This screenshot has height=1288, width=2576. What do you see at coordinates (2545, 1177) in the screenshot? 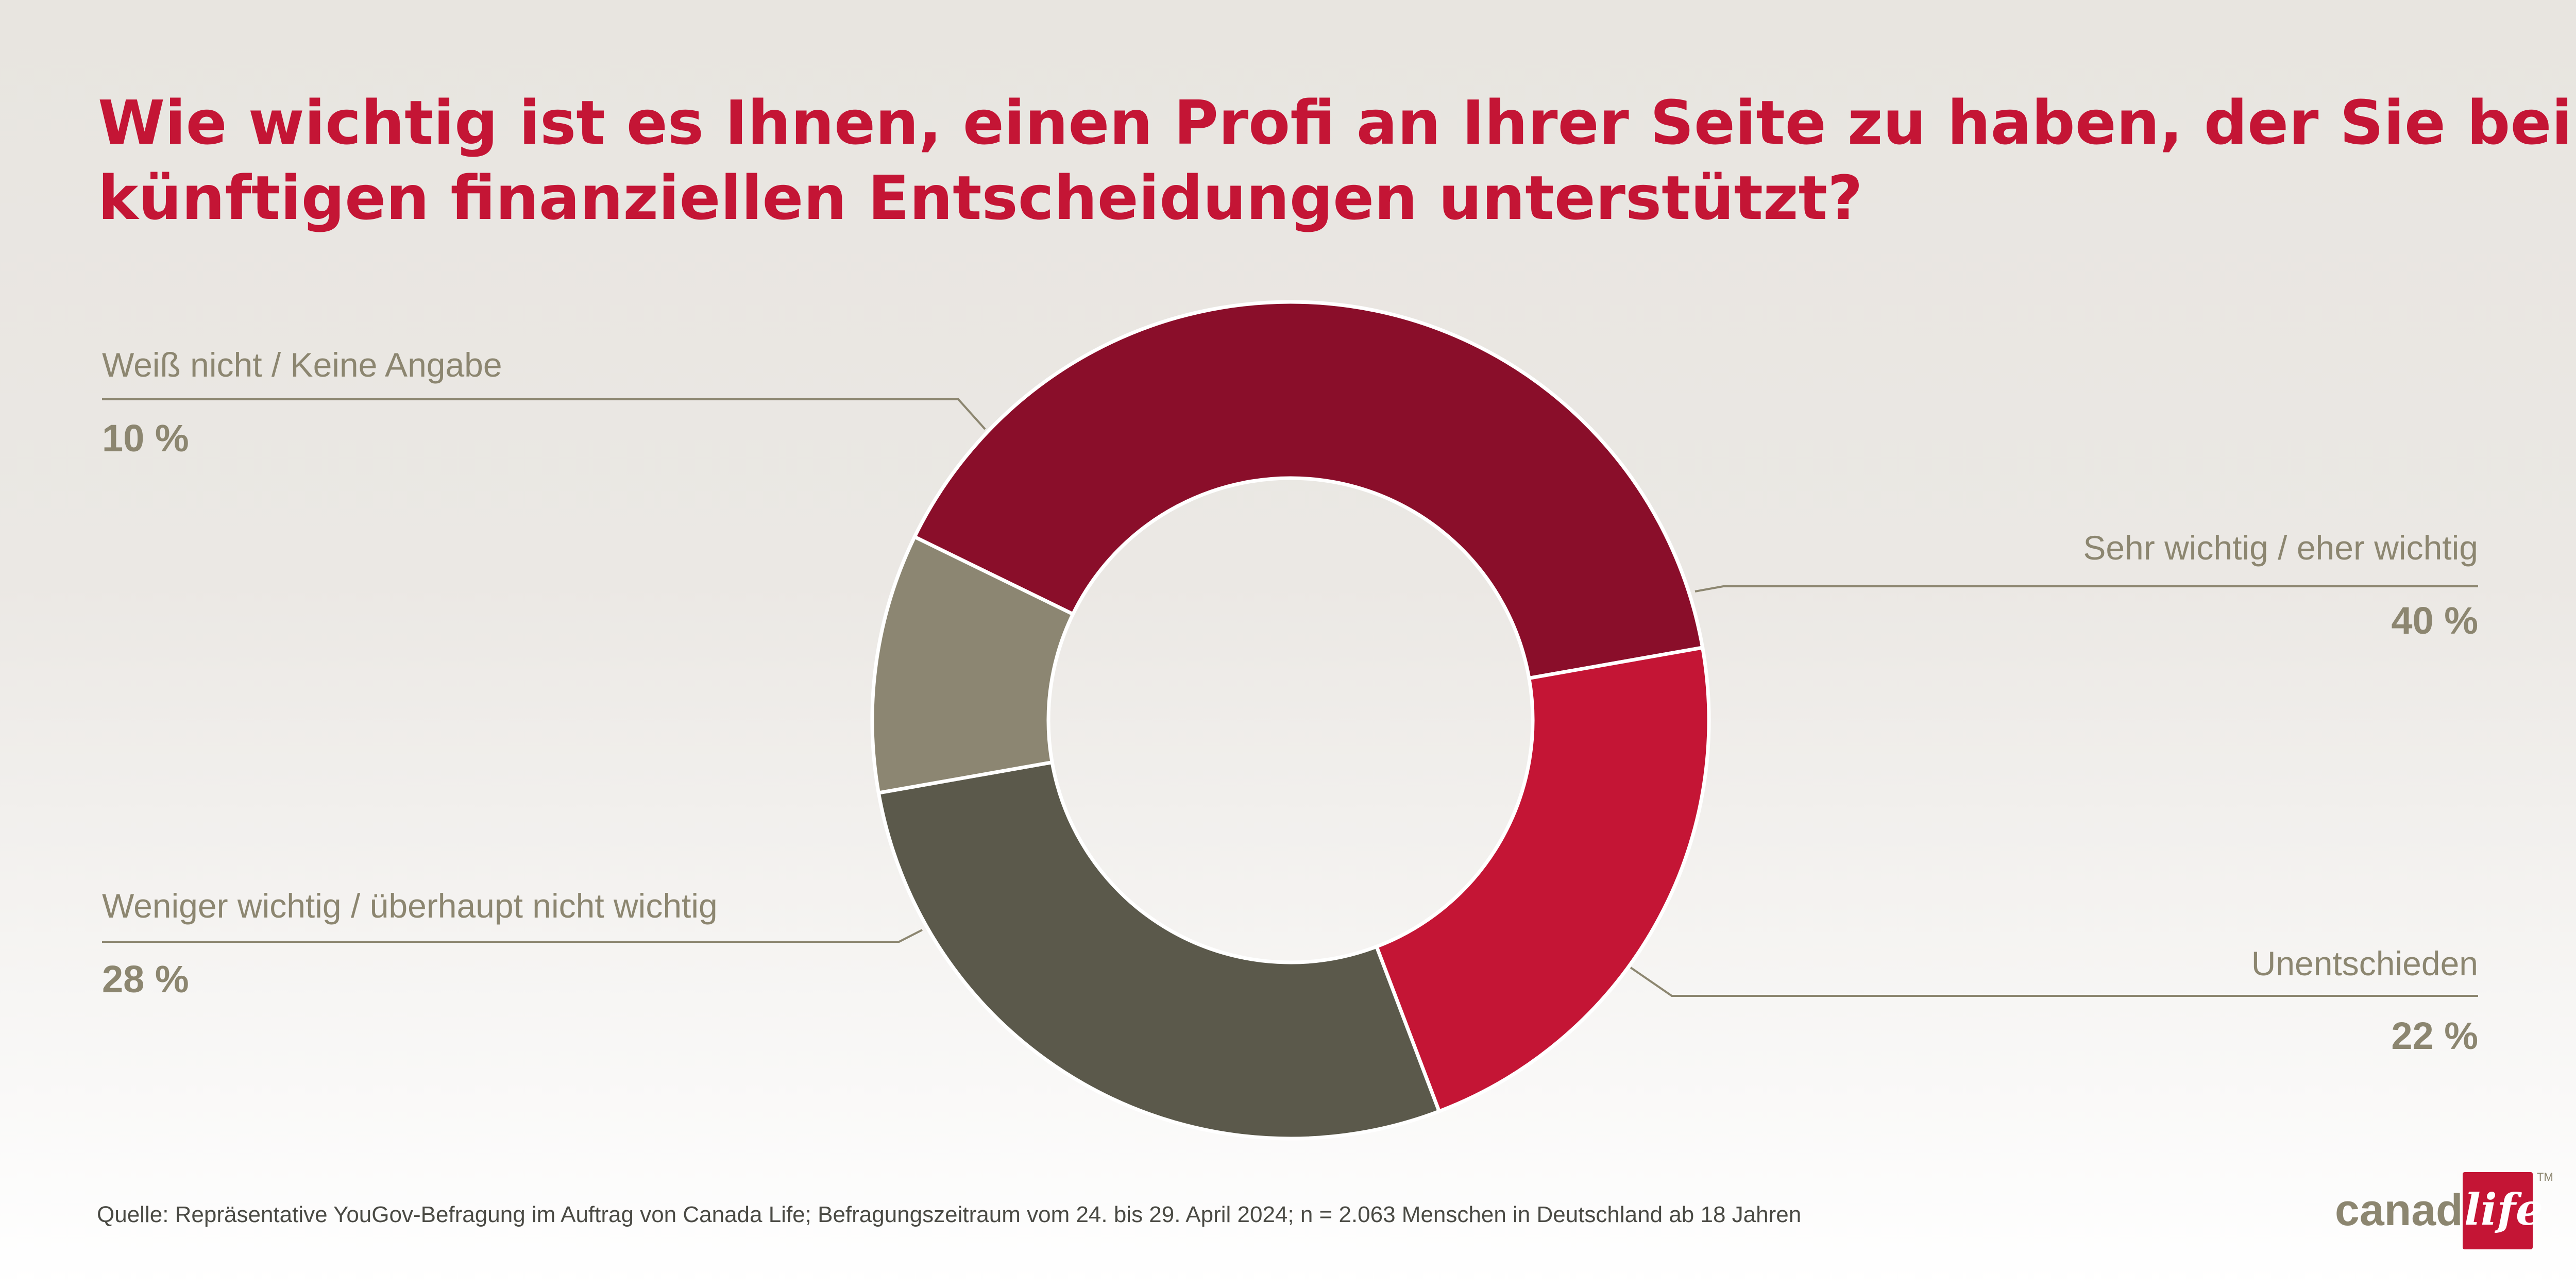
I see `logo-trademark: TM` at bounding box center [2545, 1177].